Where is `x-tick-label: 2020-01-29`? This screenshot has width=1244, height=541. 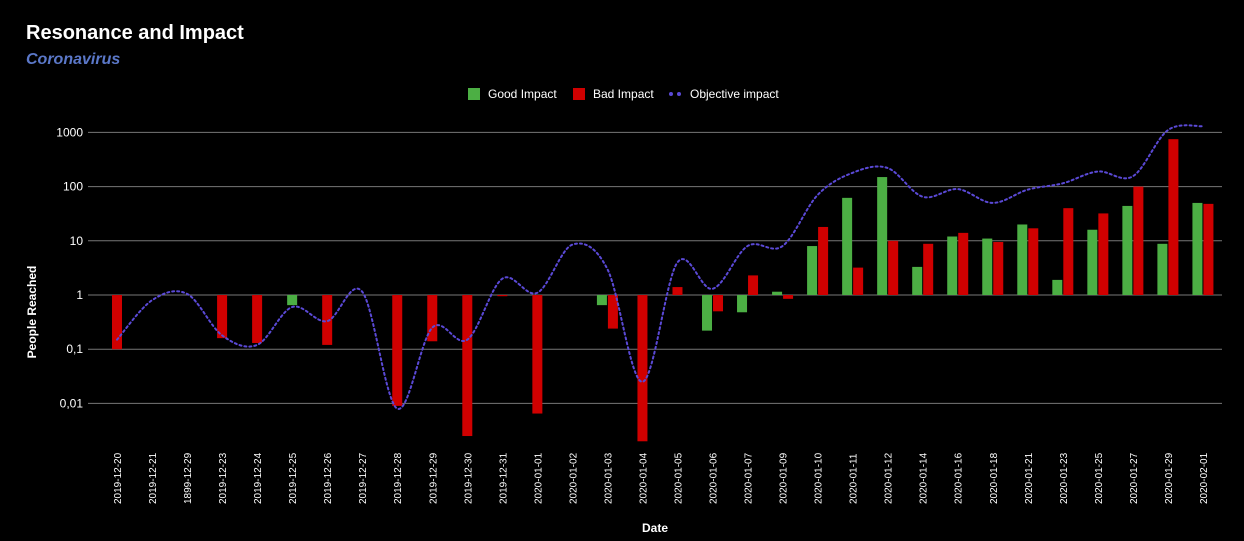
x-tick-label: 2020-01-29 is located at coordinates (1169, 478).